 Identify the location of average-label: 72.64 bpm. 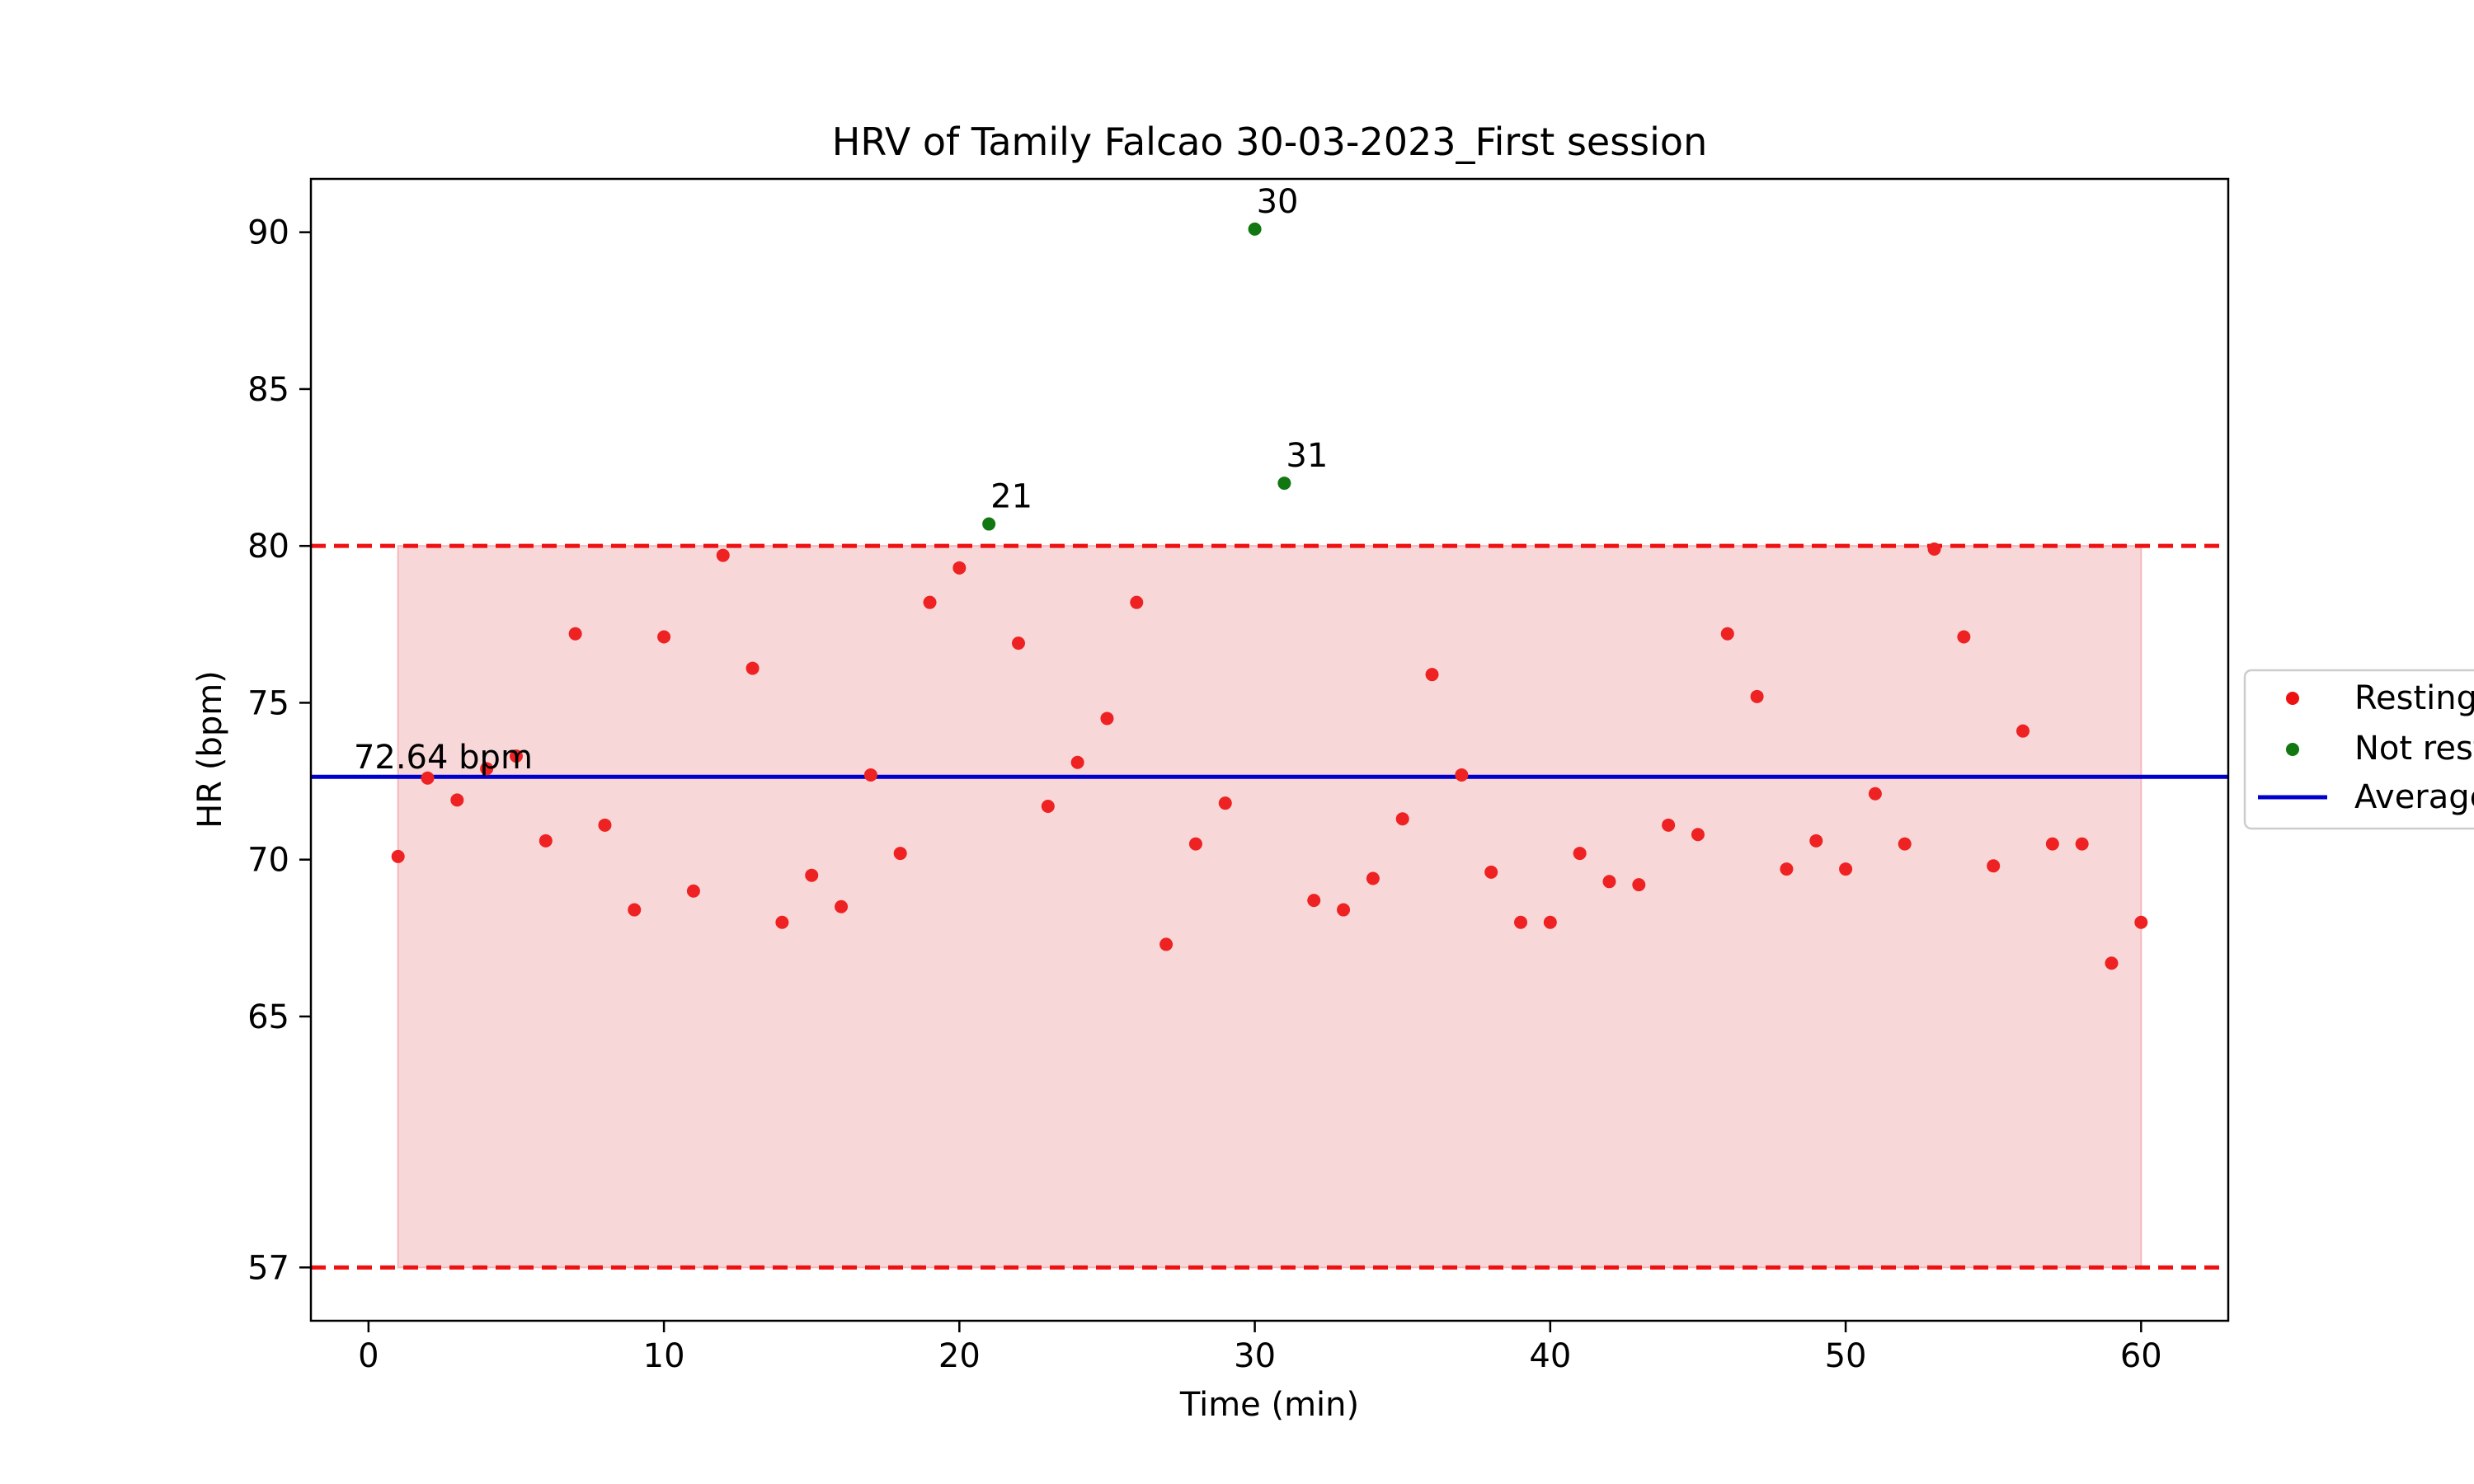
(443, 758).